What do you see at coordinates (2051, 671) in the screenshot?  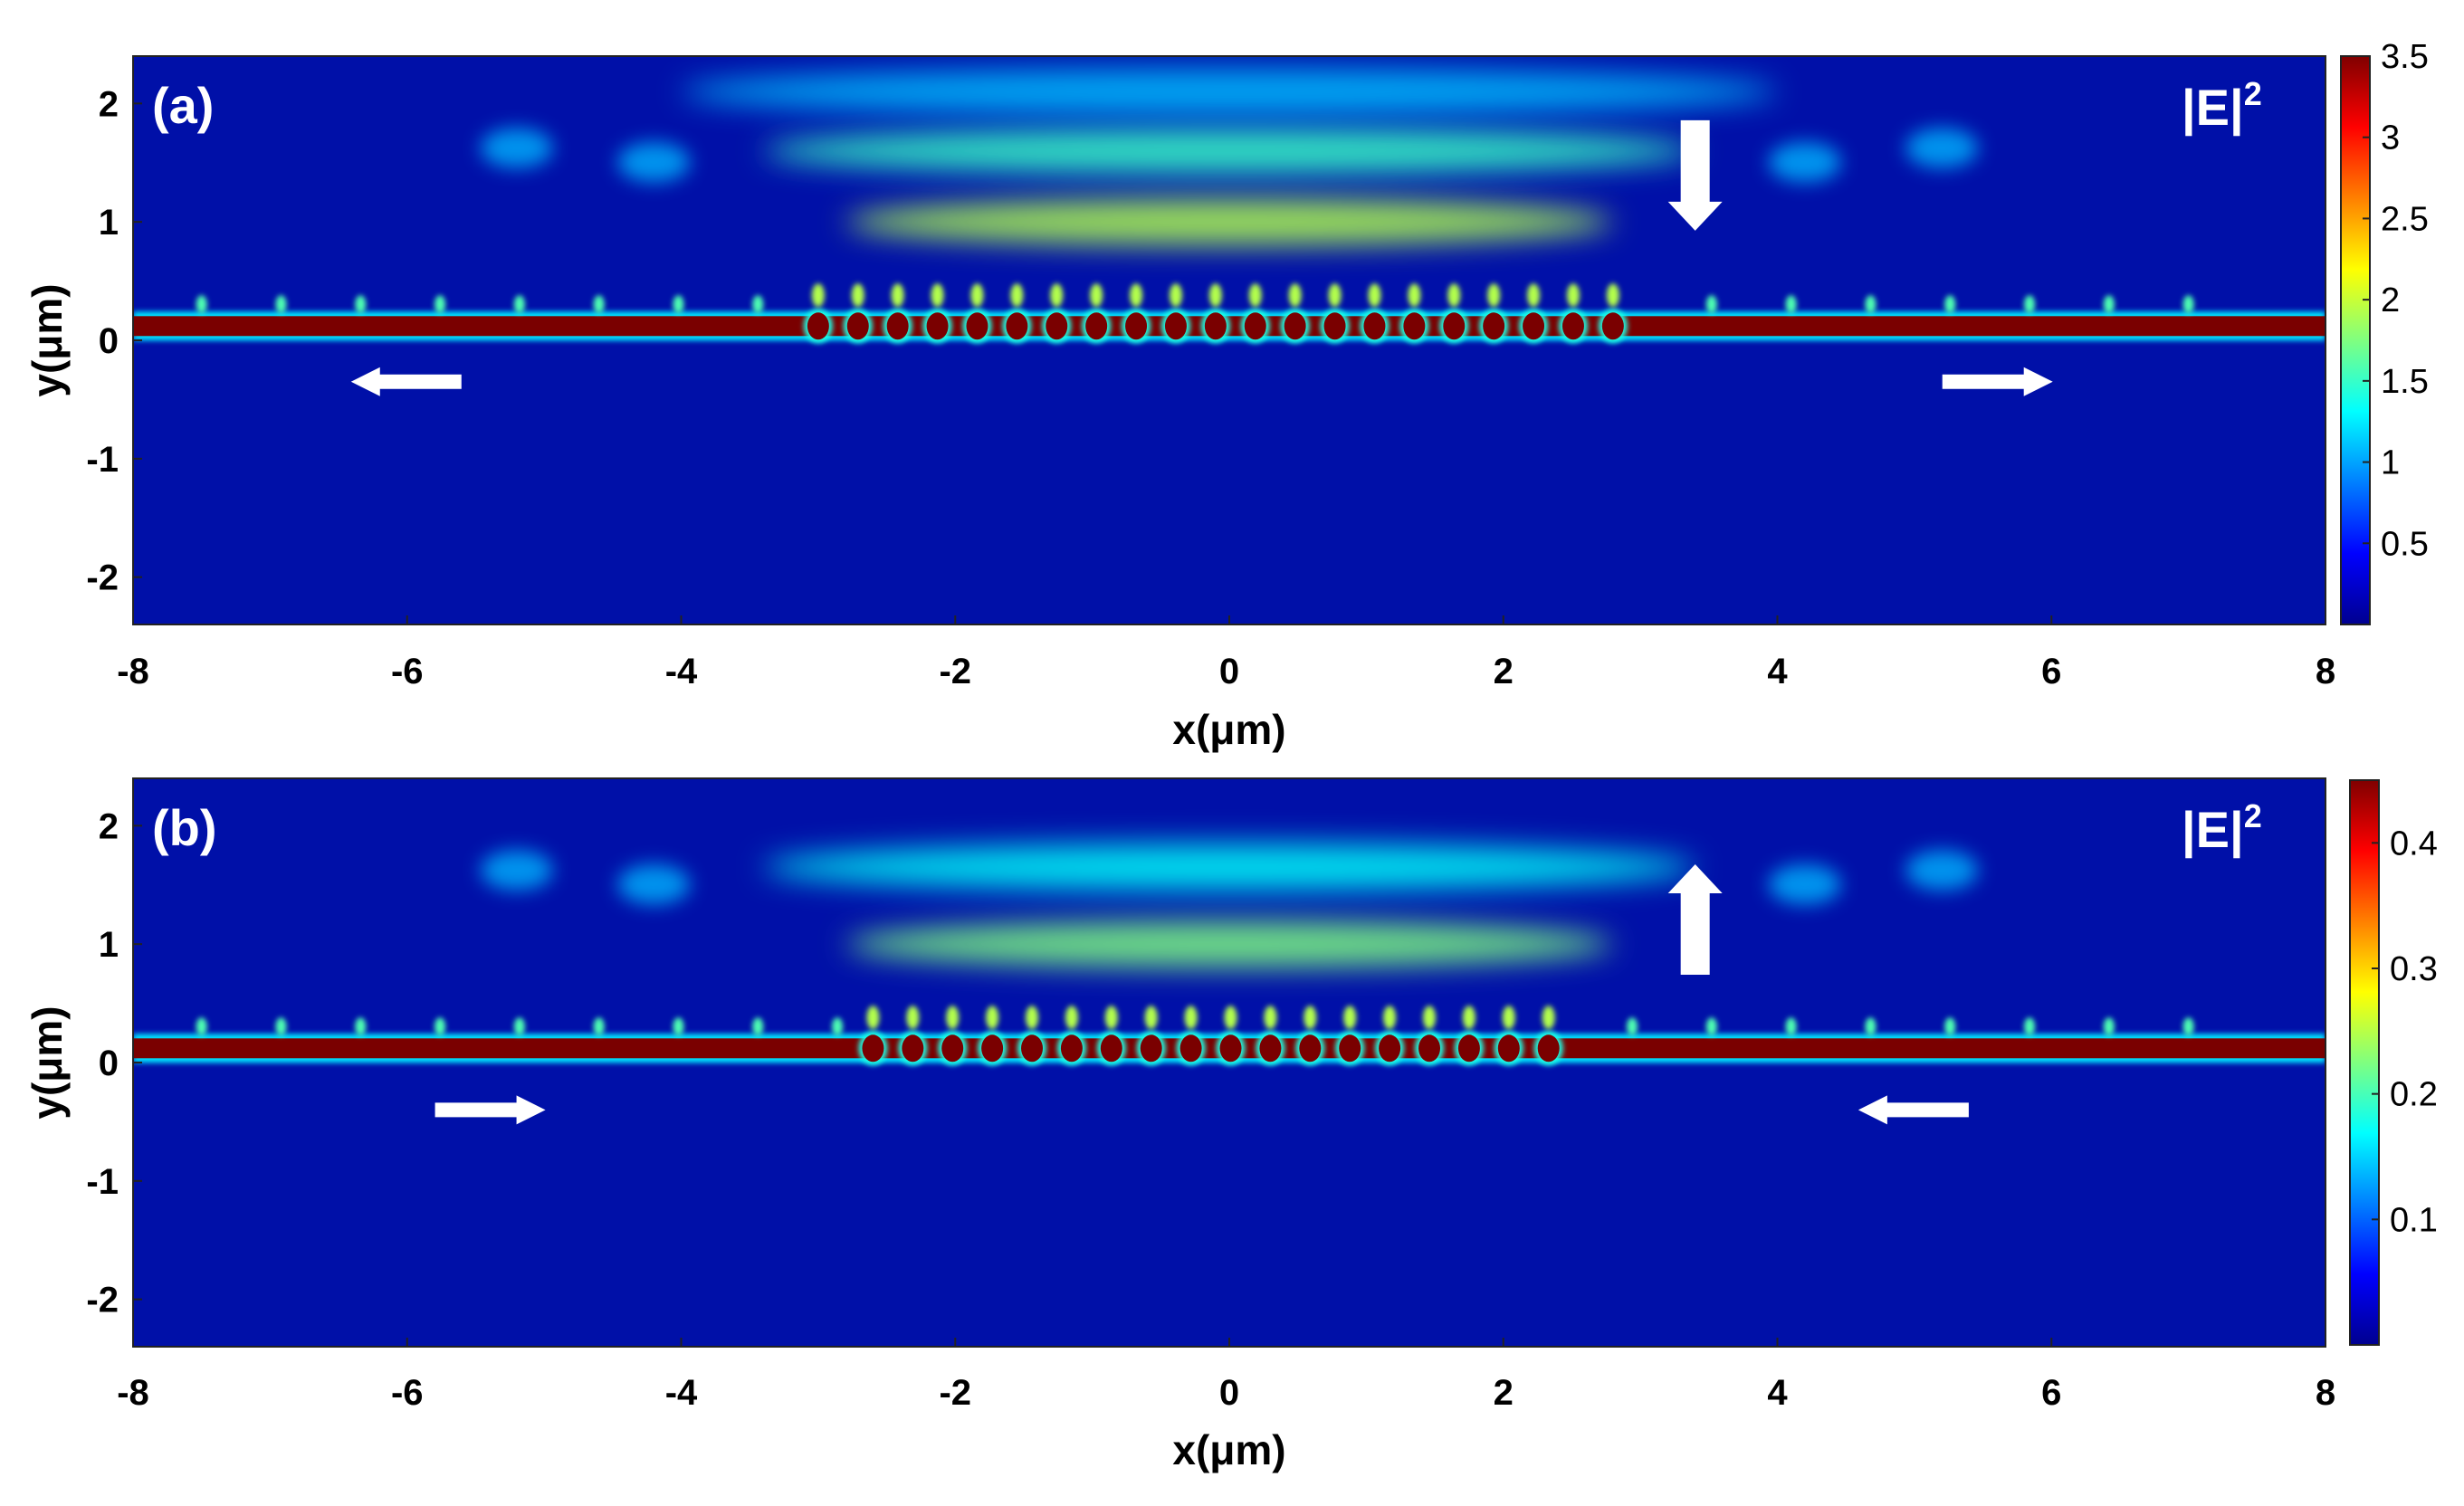 I see `x-tick-label: 6` at bounding box center [2051, 671].